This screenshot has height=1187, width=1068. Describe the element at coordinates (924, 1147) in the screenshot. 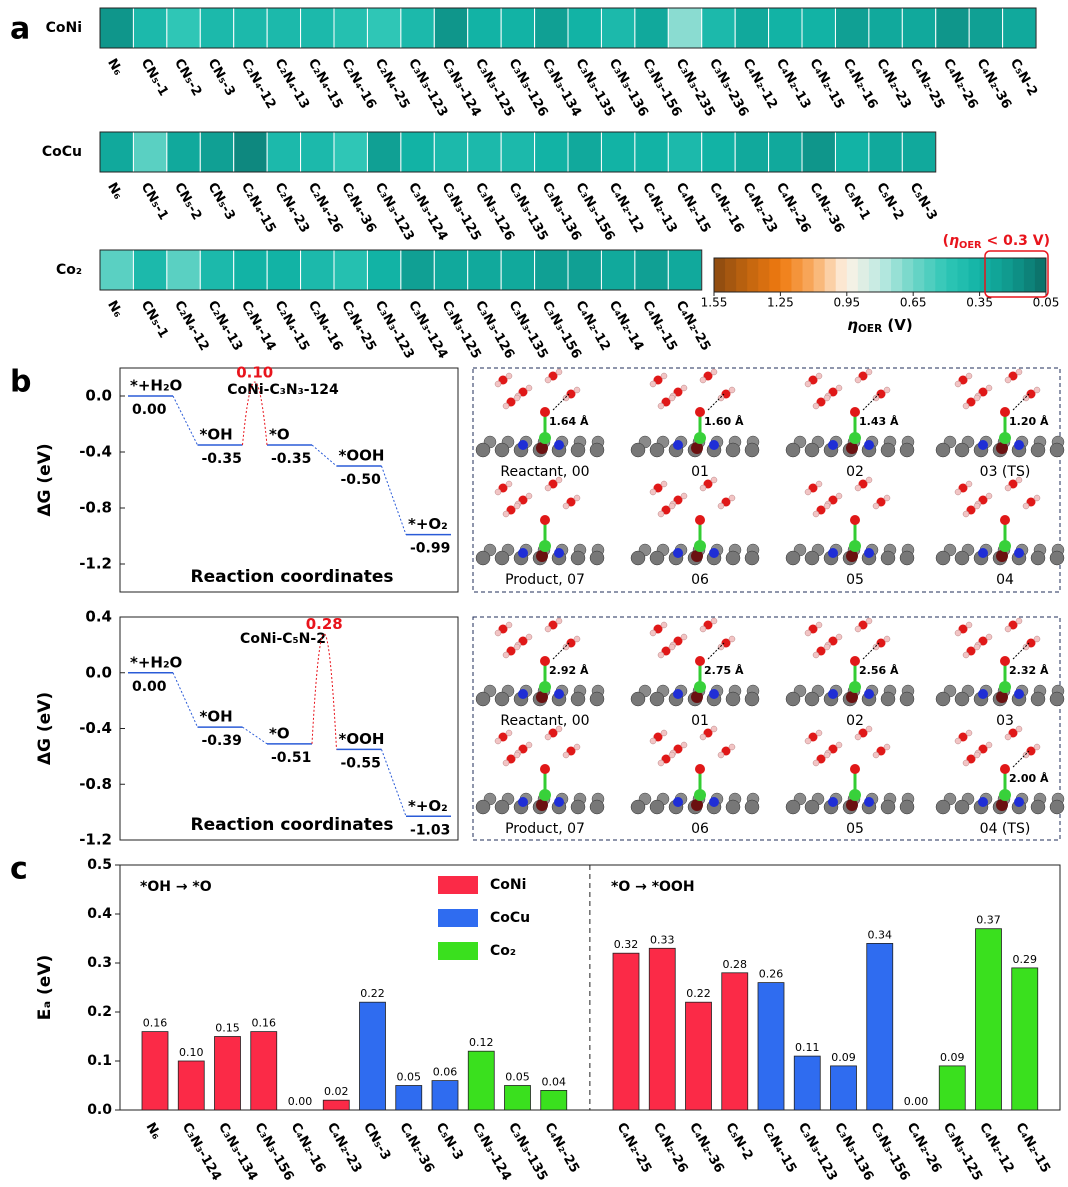

I see `x-tick-label: C₄N₂-26` at that location.